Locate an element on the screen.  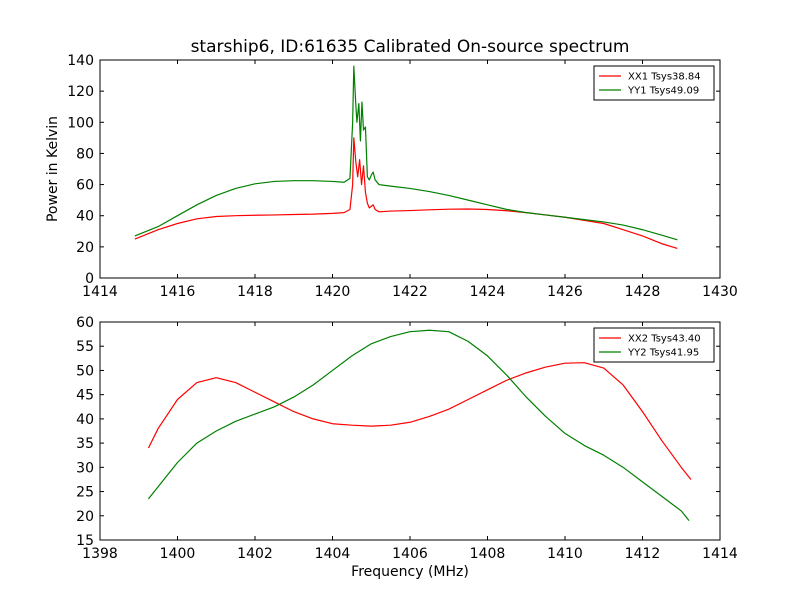
x-tick-label: 1422 is located at coordinates (410, 292).